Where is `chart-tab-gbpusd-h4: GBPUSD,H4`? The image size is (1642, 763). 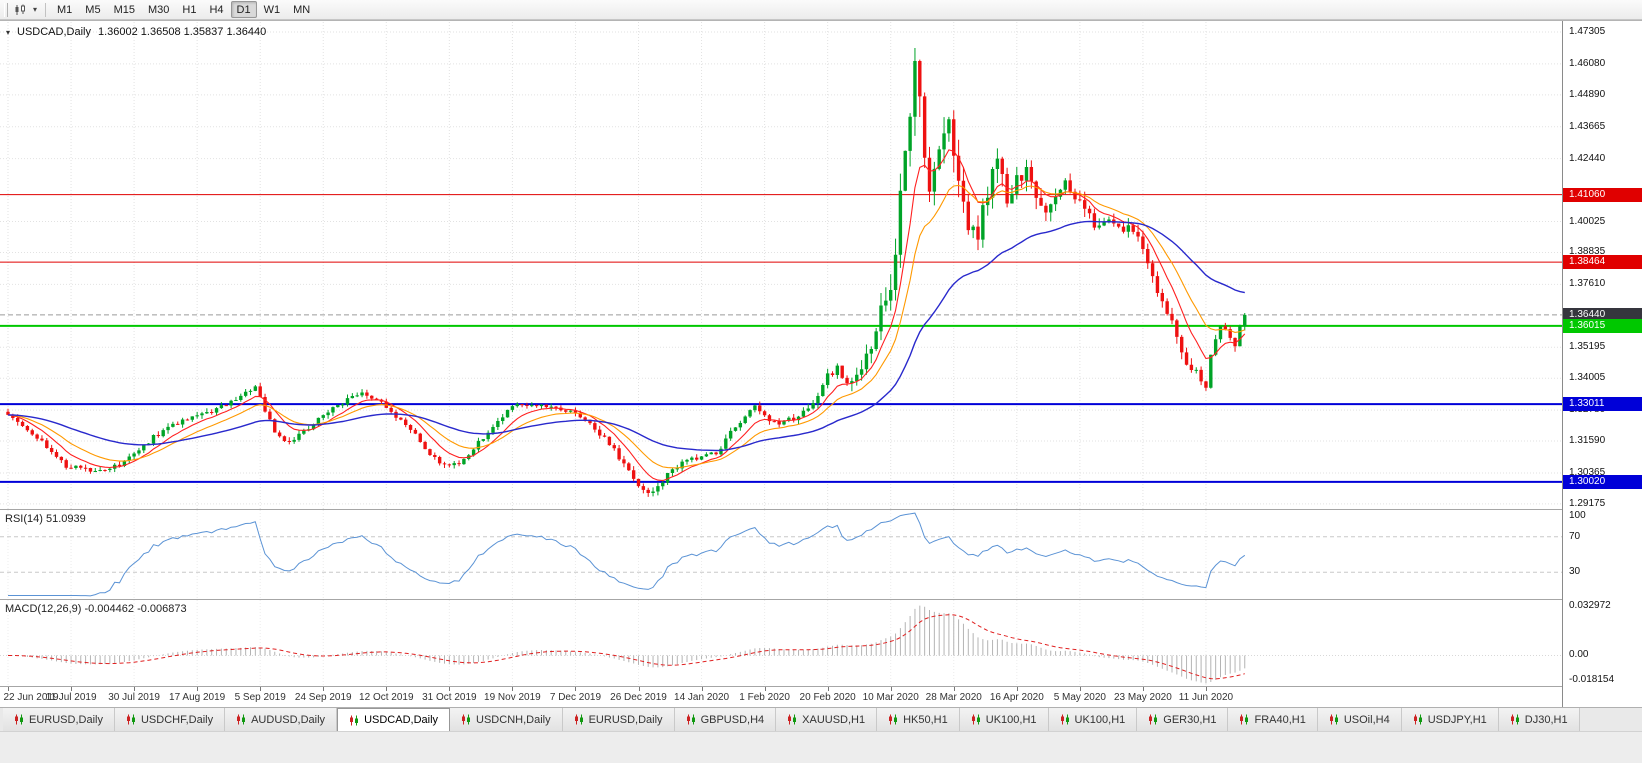 chart-tab-gbpusd-h4: GBPUSD,H4 is located at coordinates (725, 719).